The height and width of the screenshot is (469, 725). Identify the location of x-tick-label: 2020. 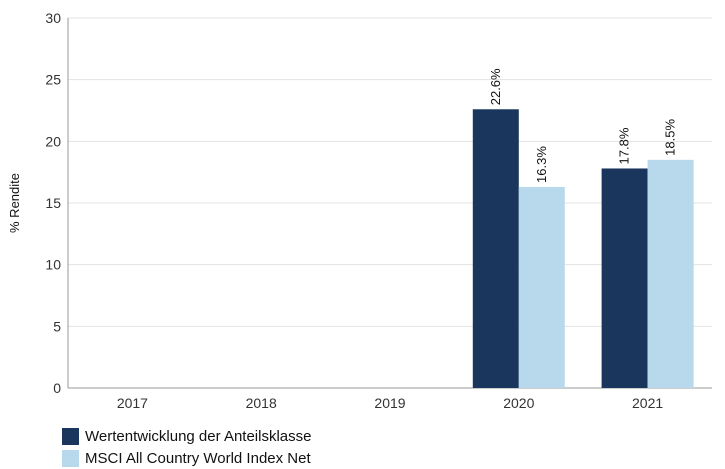
(518, 403).